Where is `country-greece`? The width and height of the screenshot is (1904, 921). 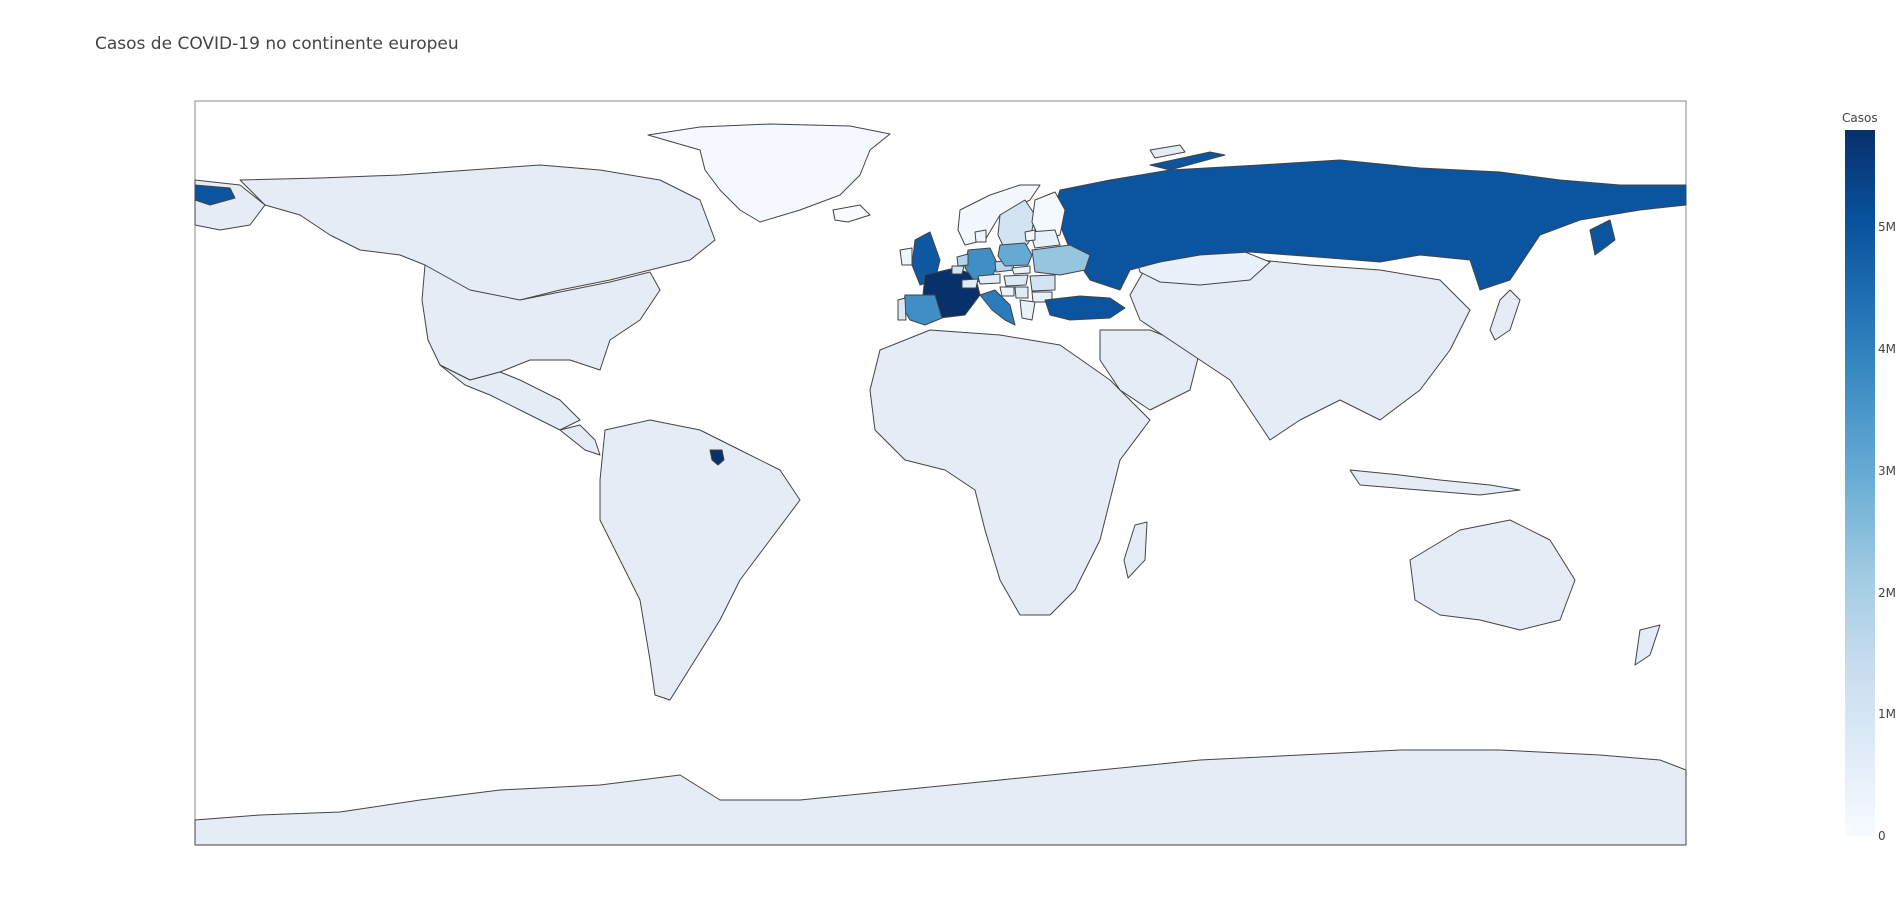
country-greece is located at coordinates (1027, 310).